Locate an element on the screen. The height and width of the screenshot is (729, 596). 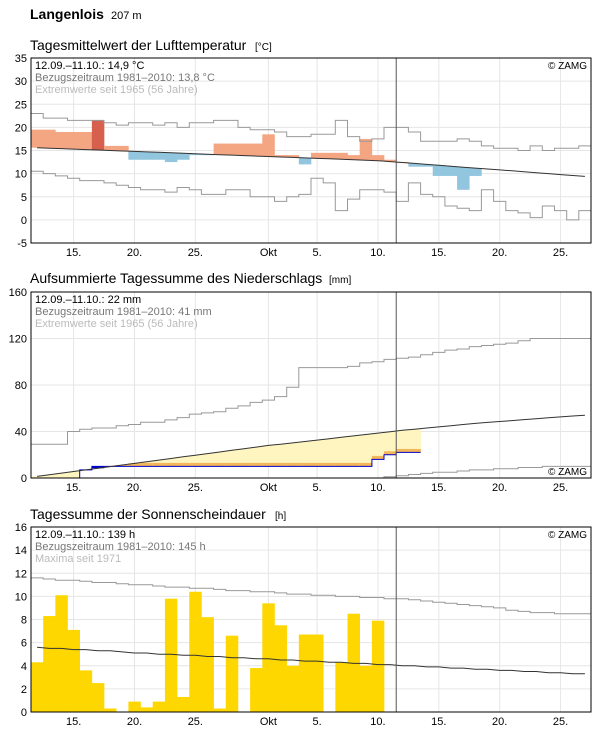
y-tick-label: 12 is located at coordinates (21, 574).